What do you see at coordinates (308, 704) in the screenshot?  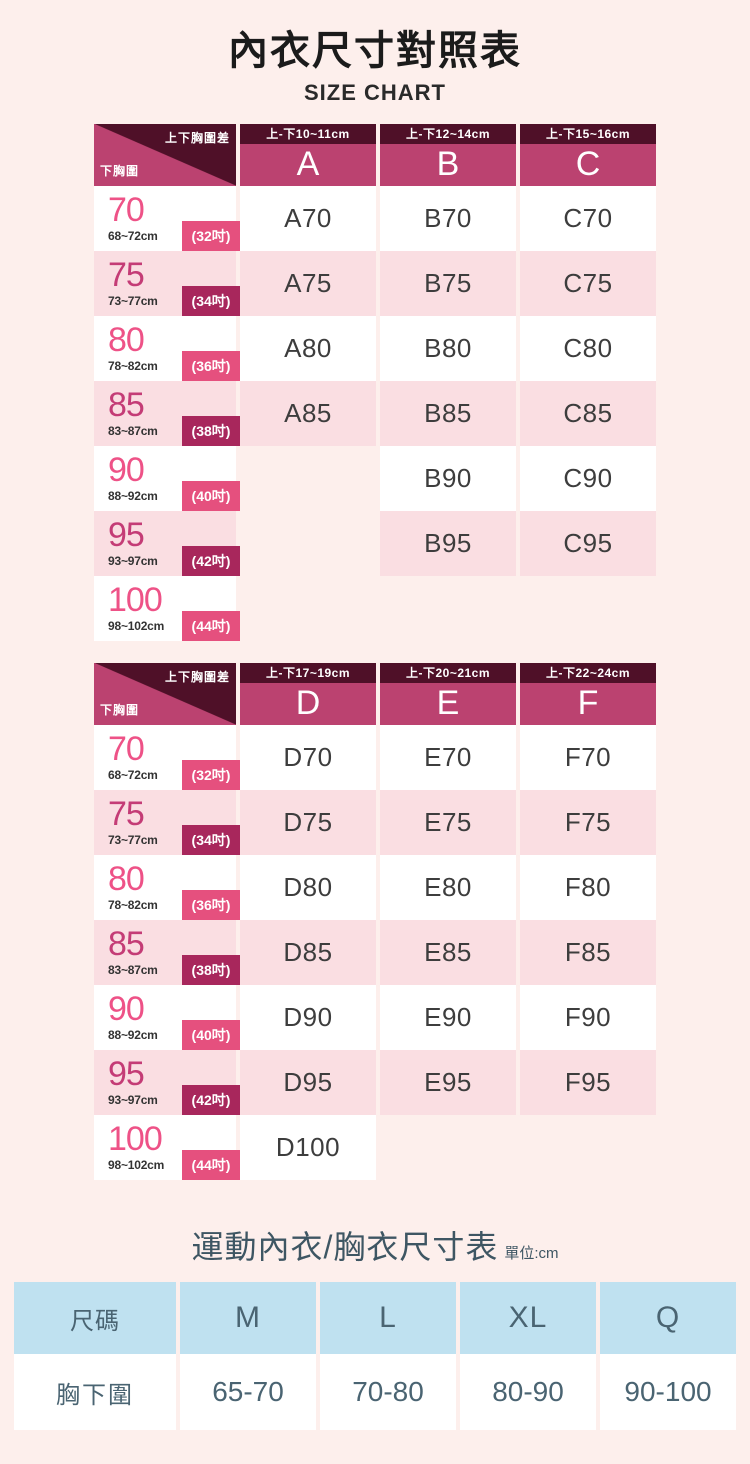 I see `cup-letter: D` at bounding box center [308, 704].